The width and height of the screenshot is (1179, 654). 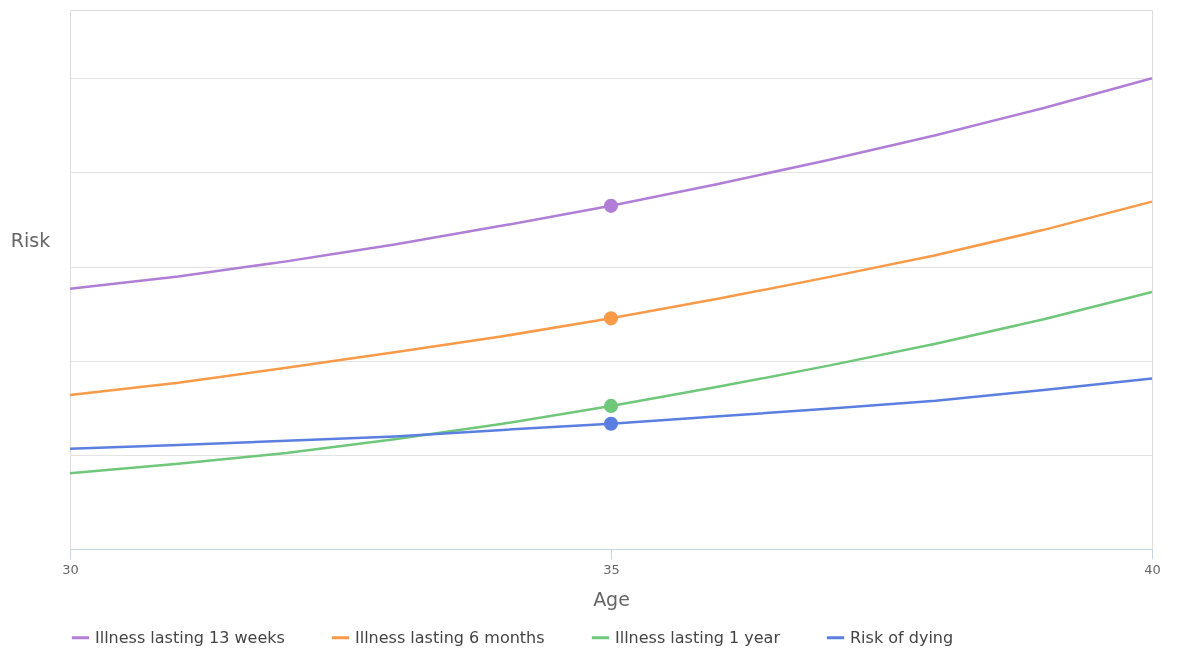 I want to click on x-axis-title: Age, so click(x=611, y=598).